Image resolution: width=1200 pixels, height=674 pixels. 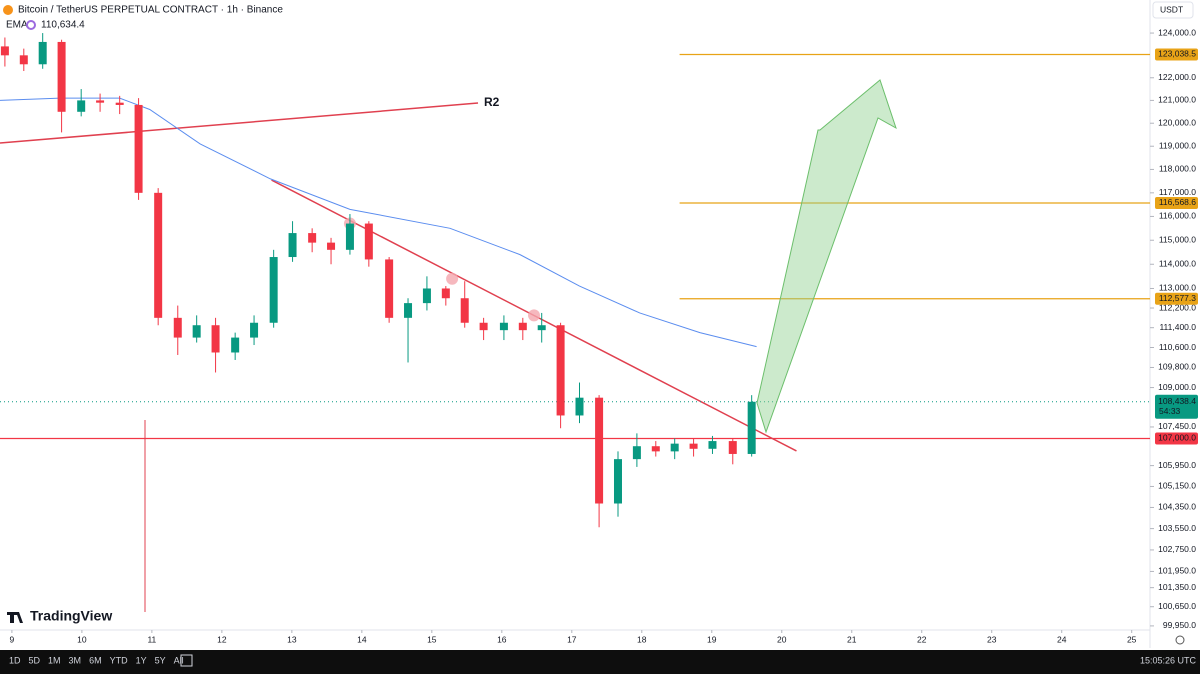 I want to click on range-button: 5Y, so click(x=160, y=660).